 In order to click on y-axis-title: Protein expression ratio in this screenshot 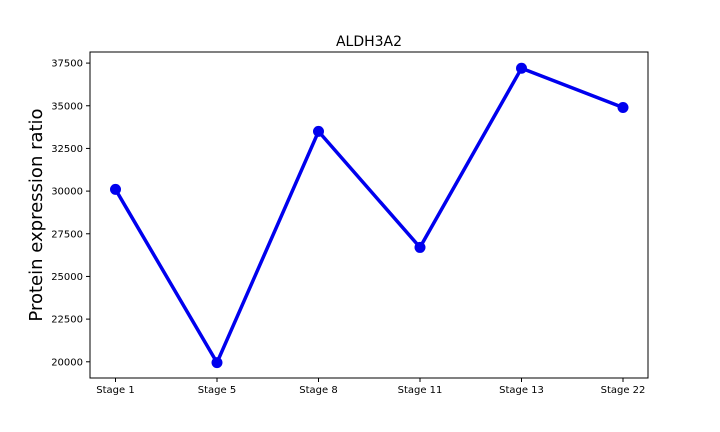, I will do `click(36, 214)`.